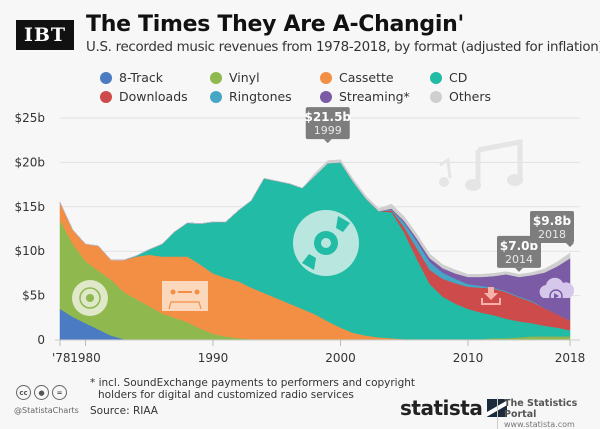 The width and height of the screenshot is (600, 429). What do you see at coordinates (552, 221) in the screenshot?
I see `callout-value: $9.8b` at bounding box center [552, 221].